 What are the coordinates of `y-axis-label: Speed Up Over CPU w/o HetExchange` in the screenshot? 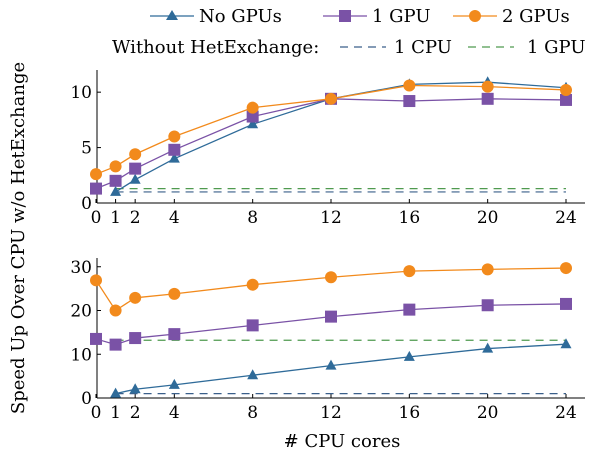 It's located at (18, 238).